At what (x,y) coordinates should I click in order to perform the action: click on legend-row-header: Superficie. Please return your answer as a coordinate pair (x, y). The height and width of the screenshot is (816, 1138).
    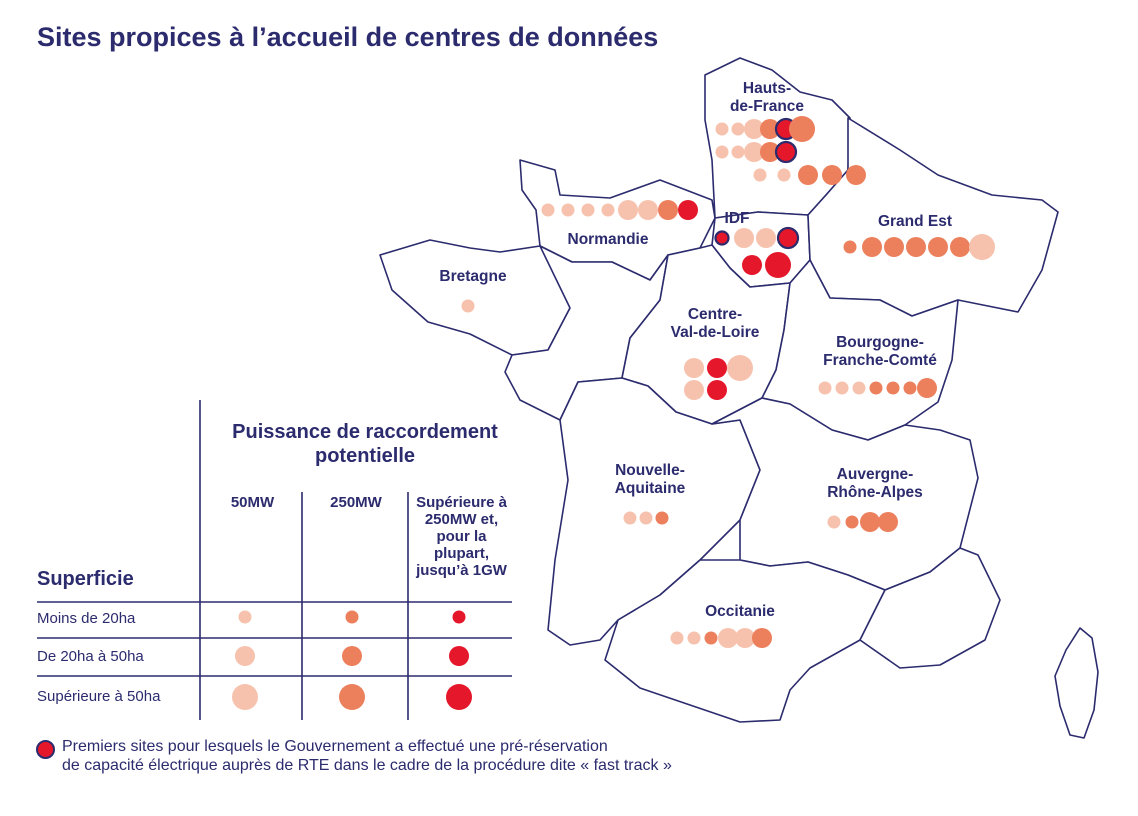
    Looking at the image, I should click on (85, 579).